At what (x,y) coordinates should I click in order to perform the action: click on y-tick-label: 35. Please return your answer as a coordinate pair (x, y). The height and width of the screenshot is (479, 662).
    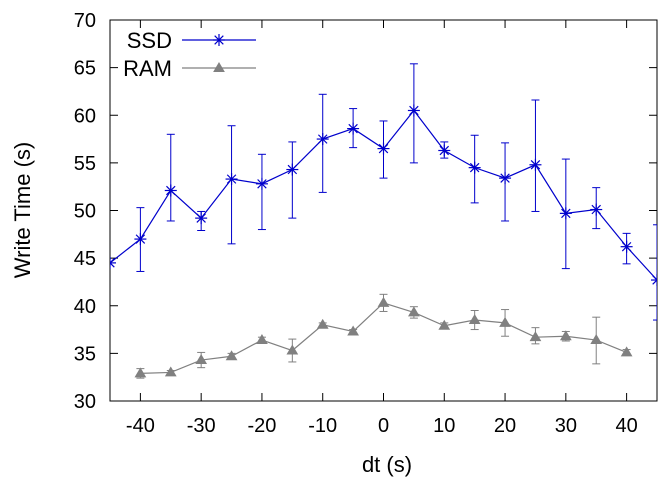
    Looking at the image, I should click on (85, 354).